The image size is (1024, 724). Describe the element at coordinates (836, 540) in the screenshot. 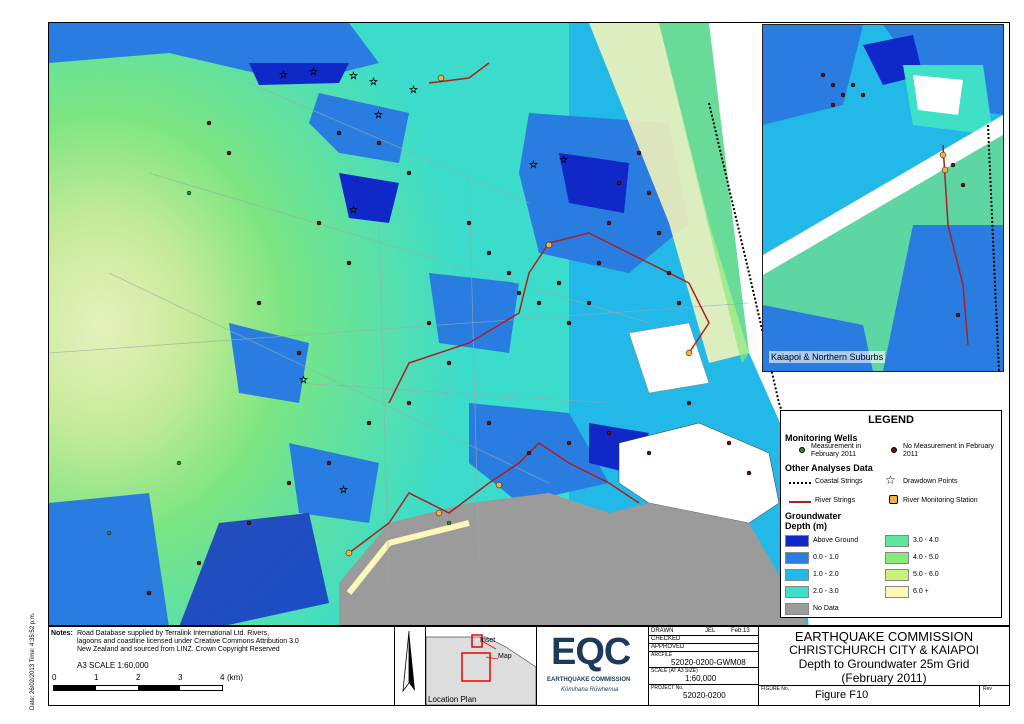

I see `gw-class-label: Above Ground` at that location.